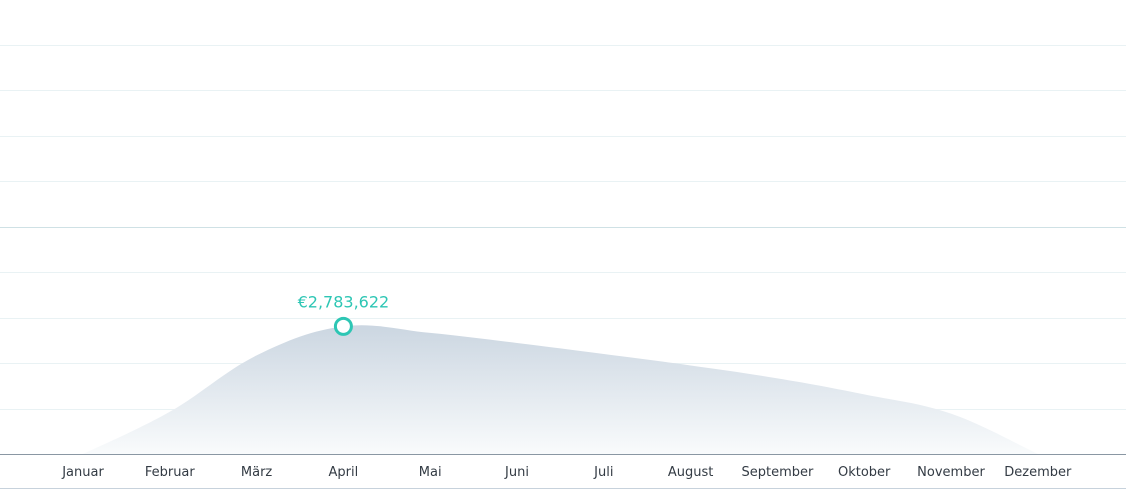  I want to click on x-tick-label: Juli, so click(603, 472).